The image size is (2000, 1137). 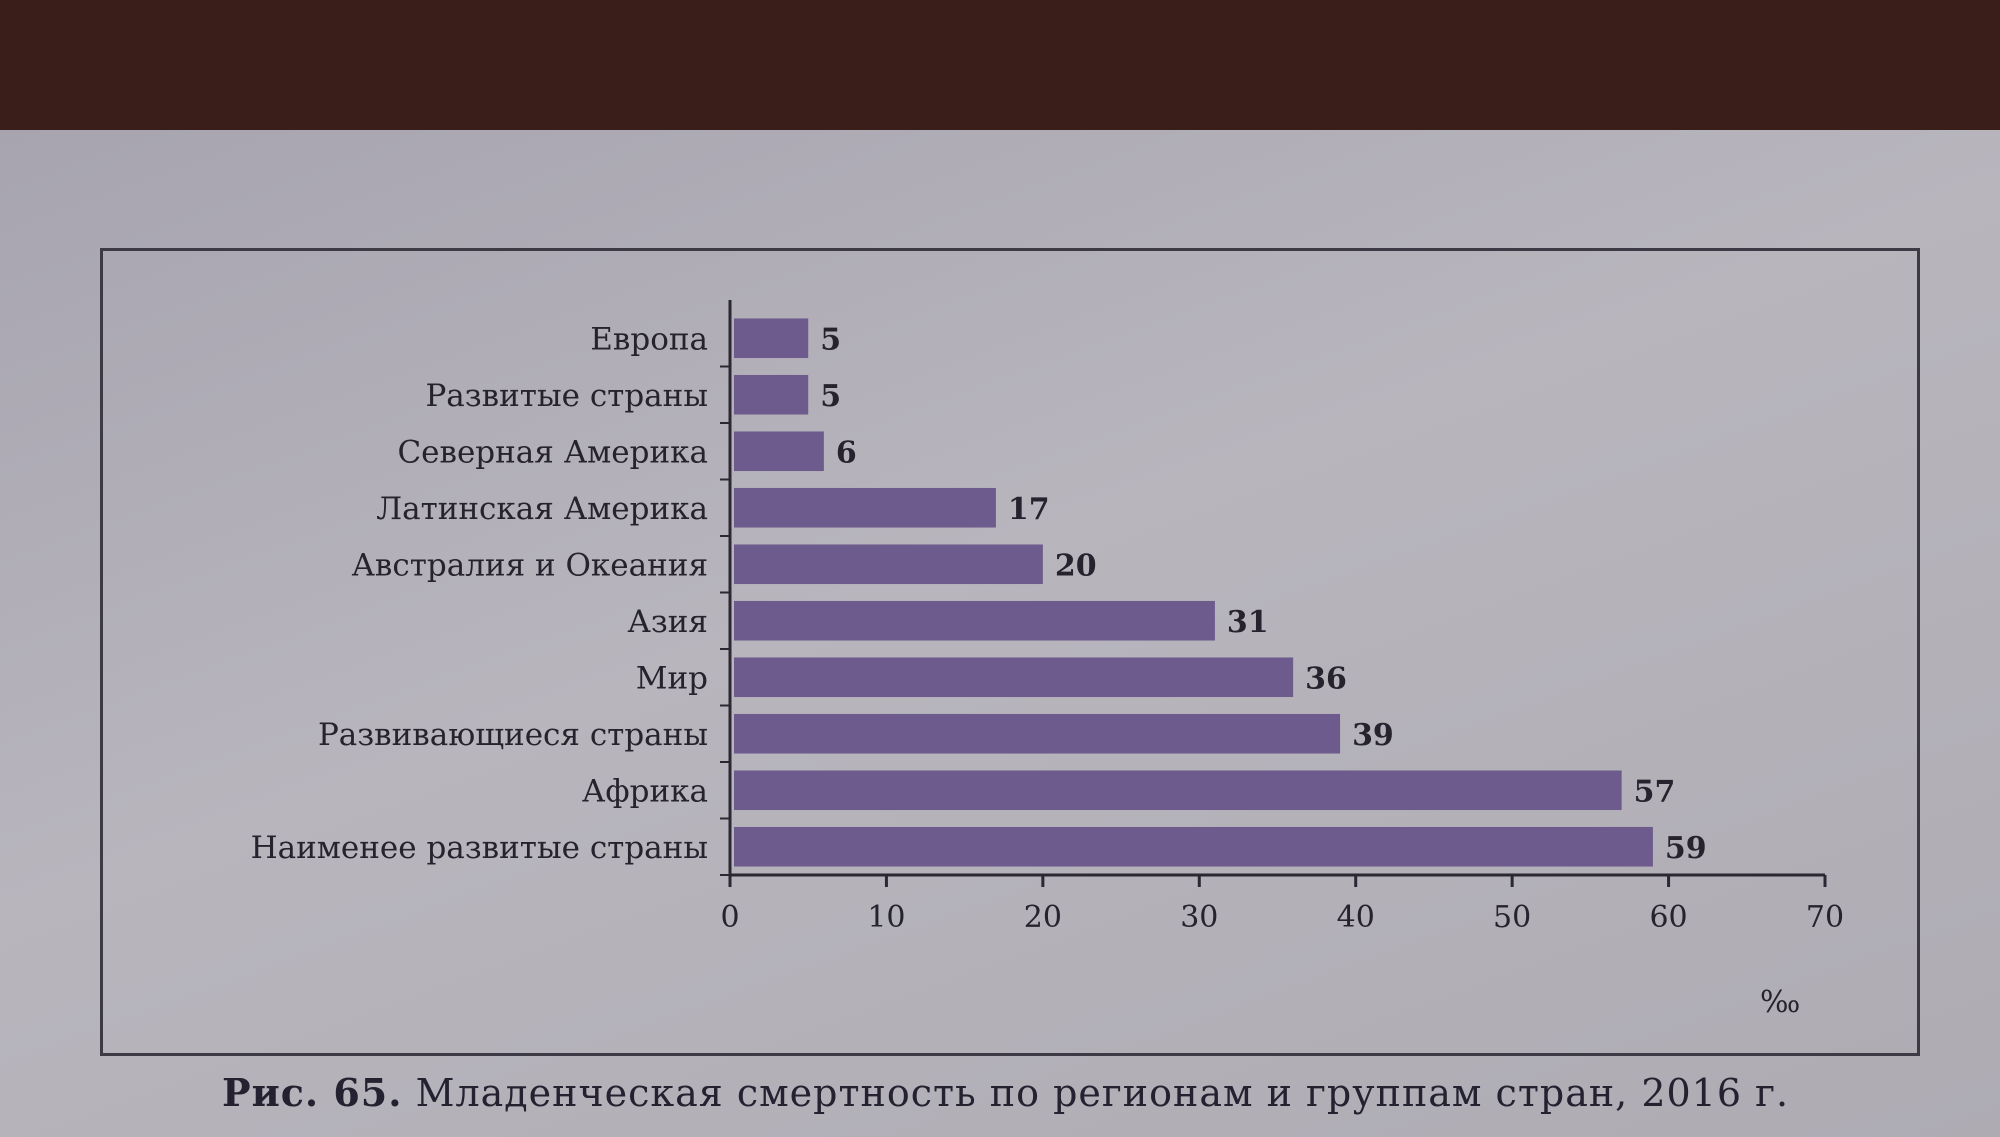 I want to click on x-tick-label: 30, so click(x=1199, y=917).